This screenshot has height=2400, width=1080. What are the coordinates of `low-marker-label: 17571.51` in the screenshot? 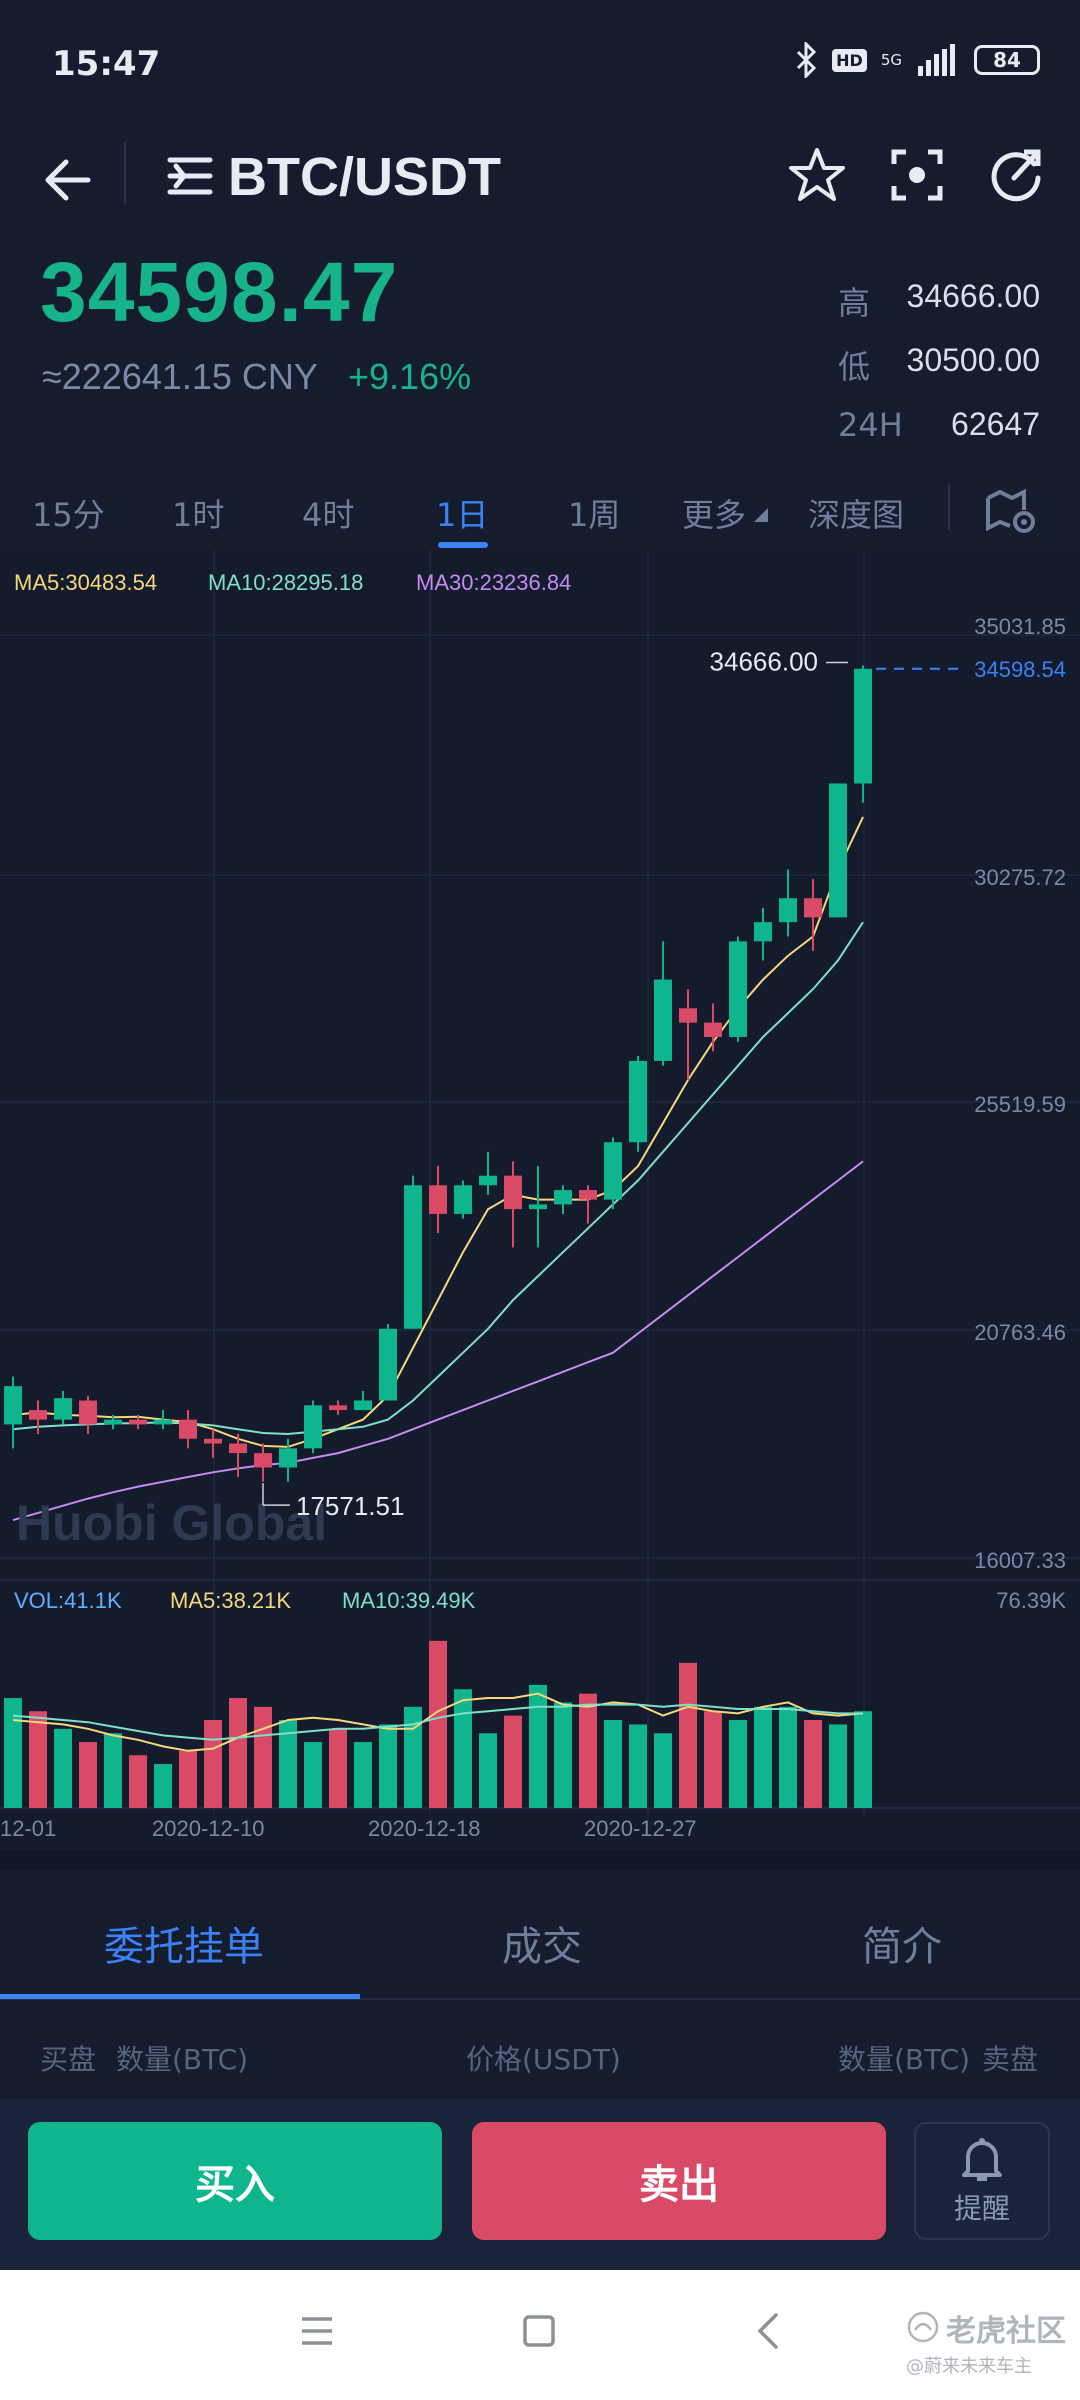 It's located at (350, 1506).